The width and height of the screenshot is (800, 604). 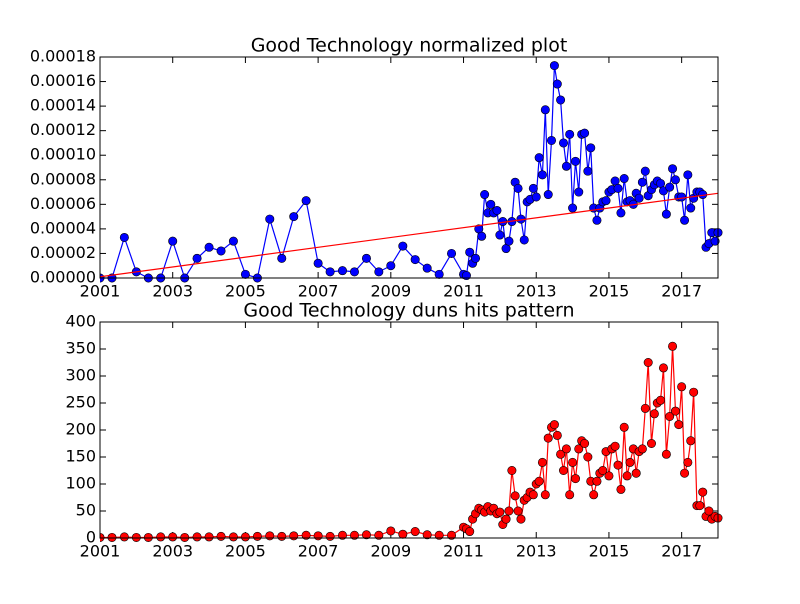 What do you see at coordinates (63, 178) in the screenshot?
I see `y-tick-label: 0.00008` at bounding box center [63, 178].